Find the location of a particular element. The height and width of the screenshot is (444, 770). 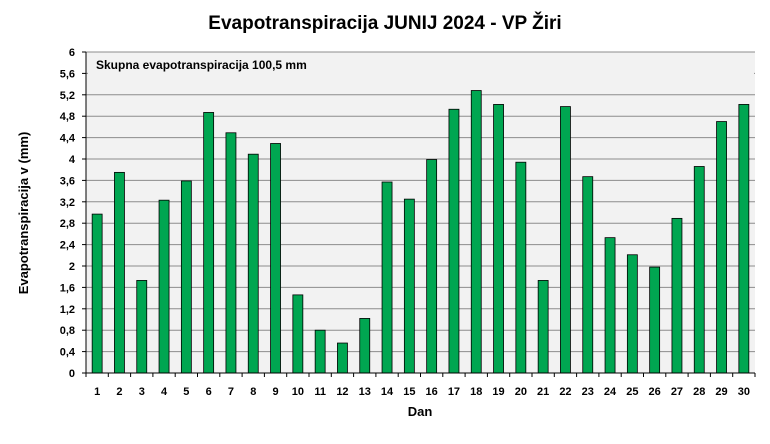

y-tick-label: 1,6 is located at coordinates (67, 288).